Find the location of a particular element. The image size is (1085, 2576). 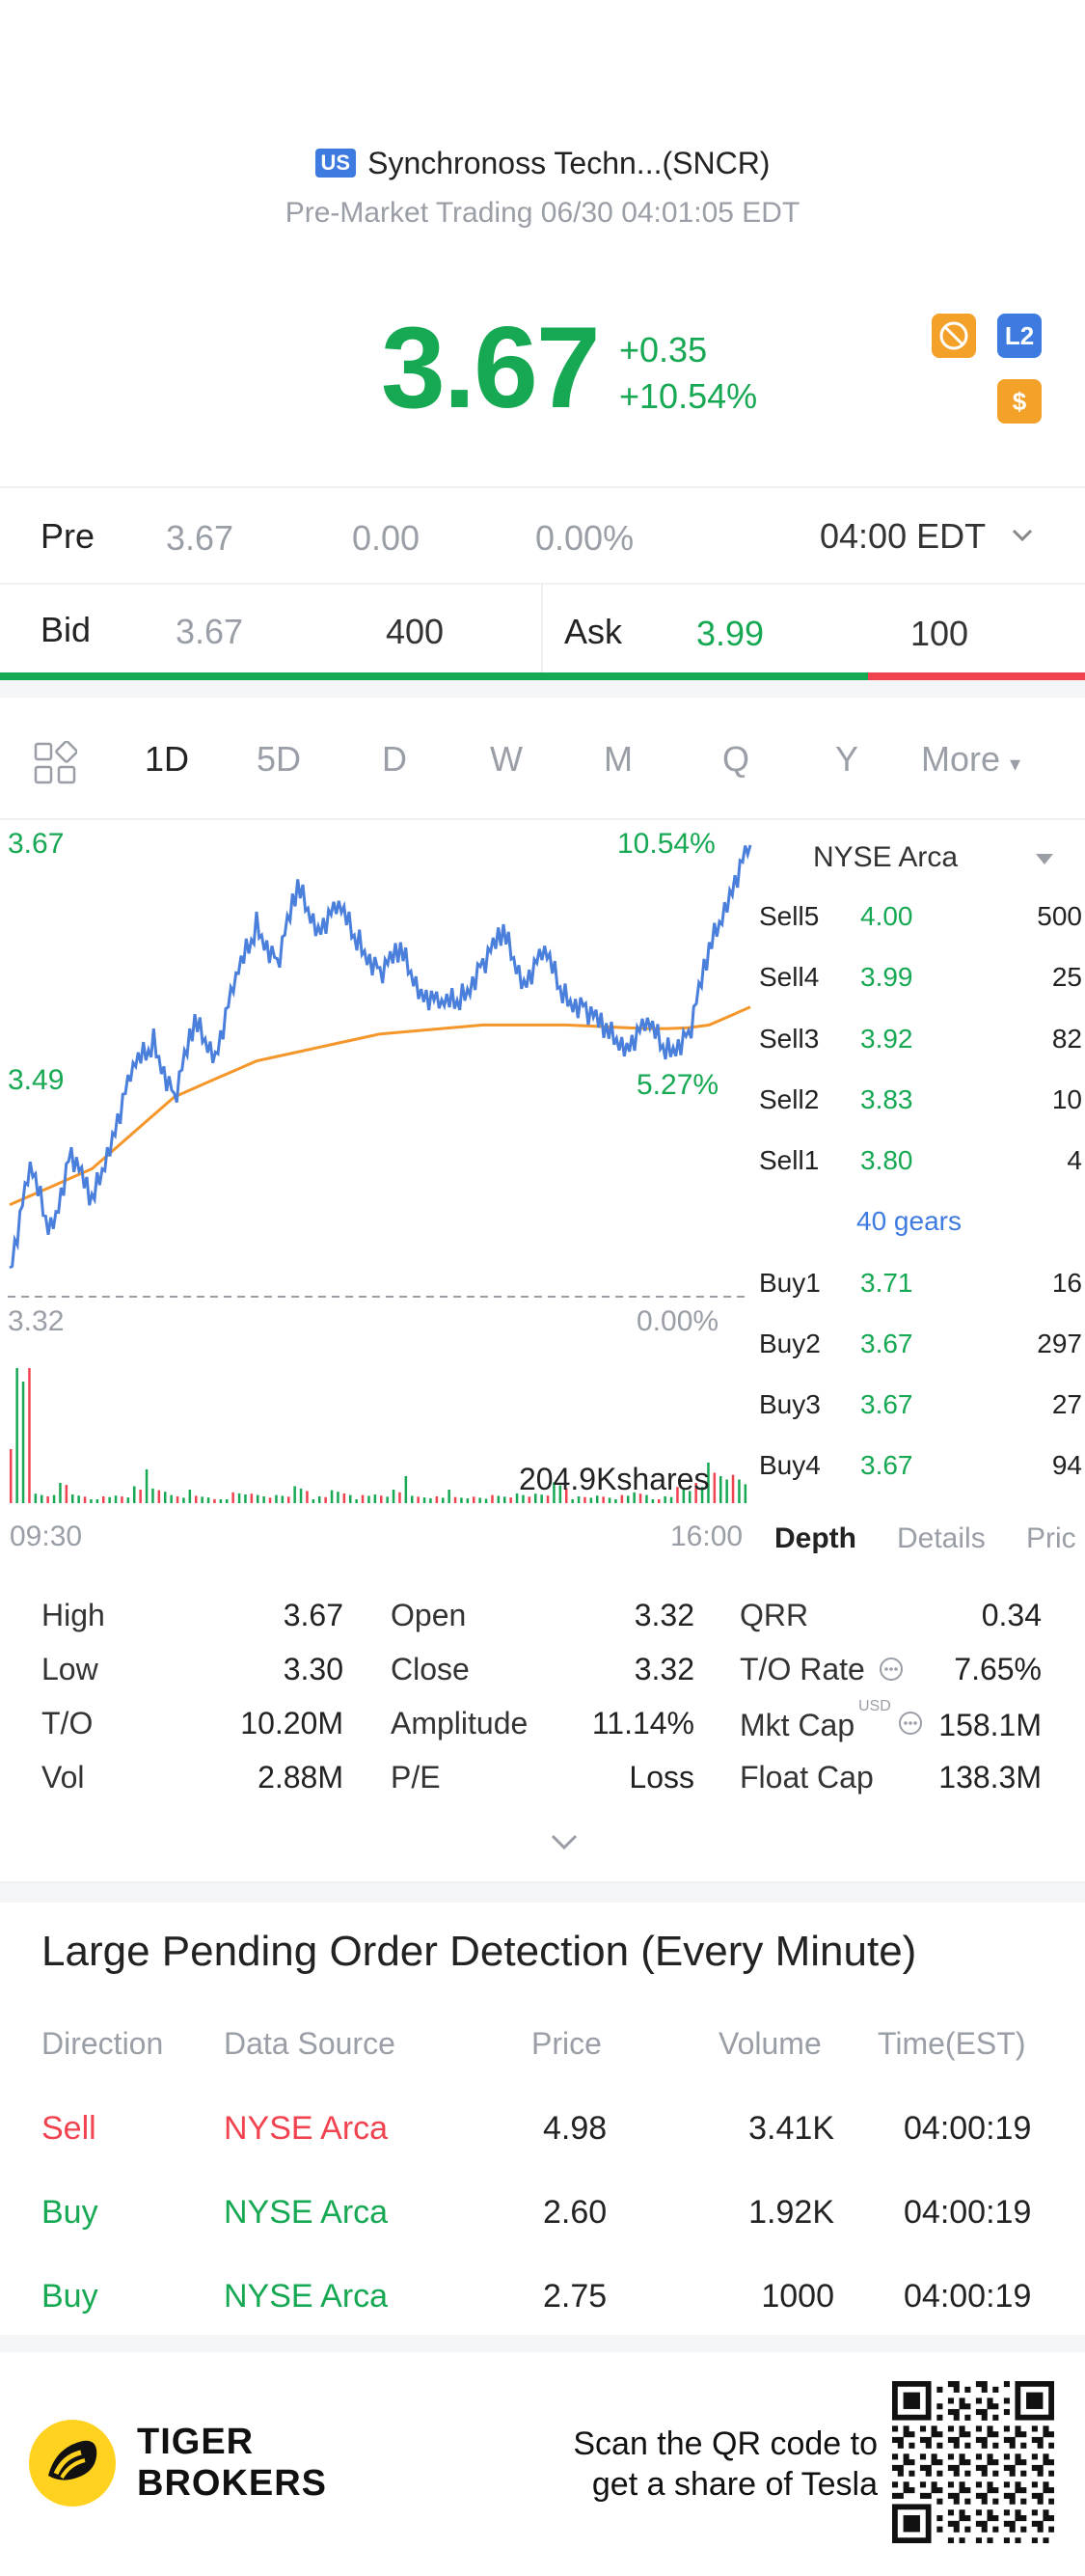

brand-name-line2: BROKERS is located at coordinates (232, 2483).